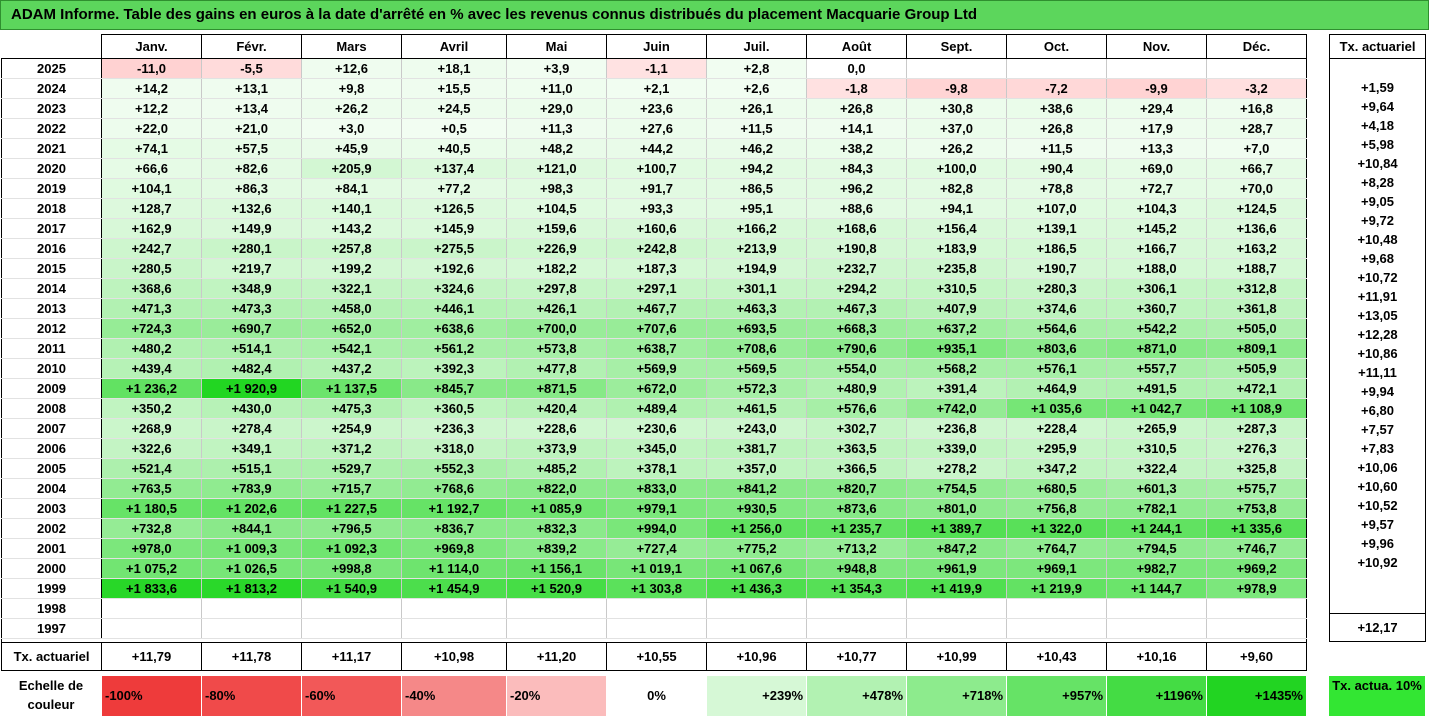  I want to click on gain-cell: +480,2, so click(151, 348).